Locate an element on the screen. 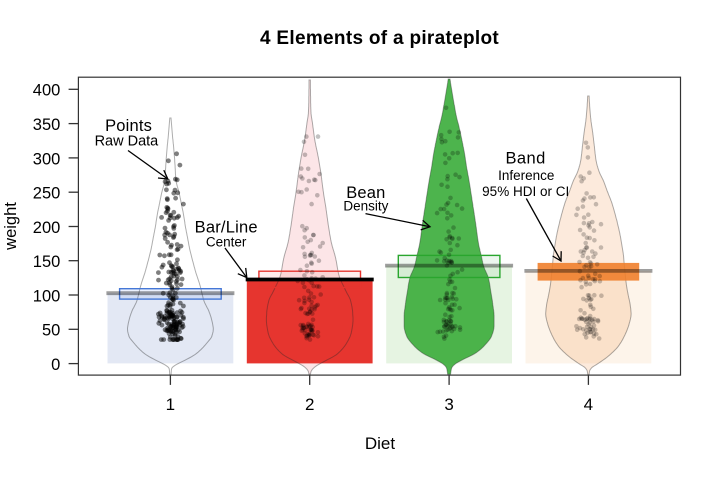  svg-text: 95% HDI or CI is located at coordinates (525, 191).